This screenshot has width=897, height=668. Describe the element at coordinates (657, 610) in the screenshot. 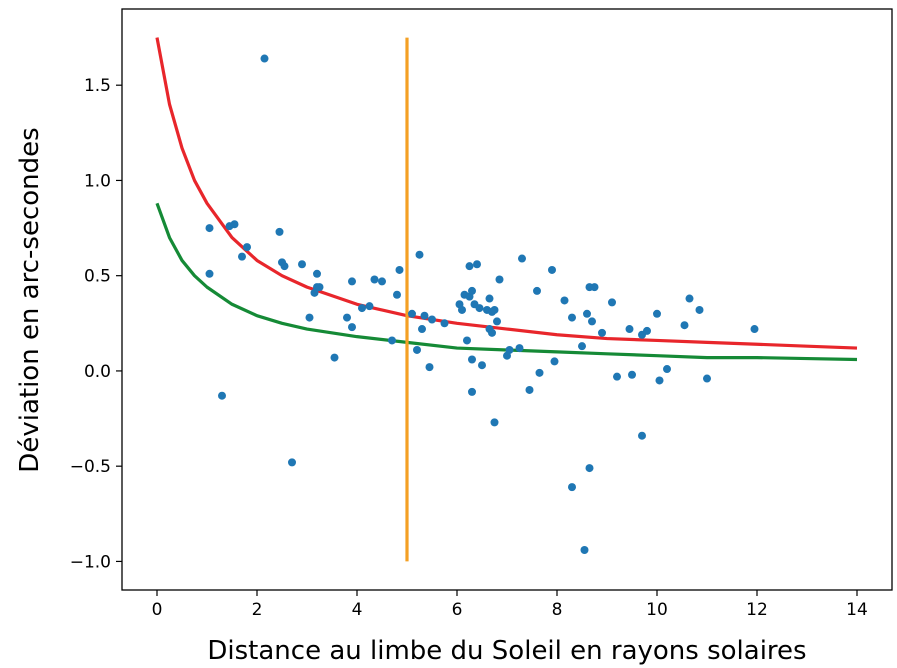

I see `x-tick-label: 10` at that location.